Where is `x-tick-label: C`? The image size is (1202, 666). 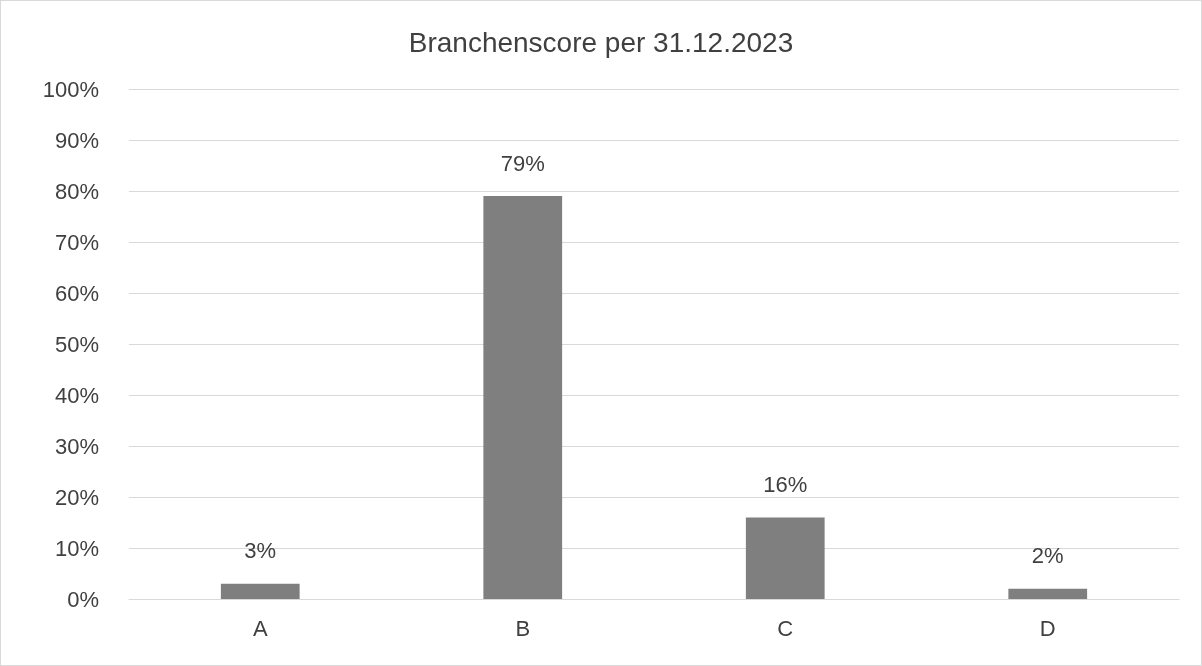 x-tick-label: C is located at coordinates (785, 628).